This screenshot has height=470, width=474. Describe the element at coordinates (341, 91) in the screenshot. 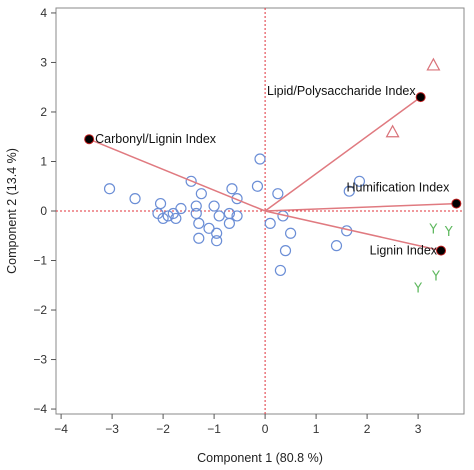

I see `loading-vector-label: Lipid/Polysaccharide Index` at that location.